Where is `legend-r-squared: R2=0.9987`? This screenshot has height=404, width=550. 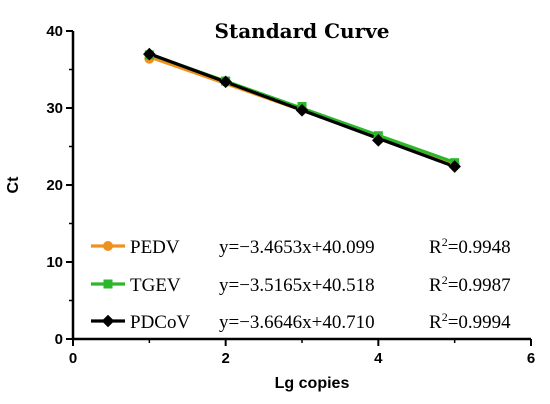
legend-r-squared: R2=0.9987 is located at coordinates (470, 284).